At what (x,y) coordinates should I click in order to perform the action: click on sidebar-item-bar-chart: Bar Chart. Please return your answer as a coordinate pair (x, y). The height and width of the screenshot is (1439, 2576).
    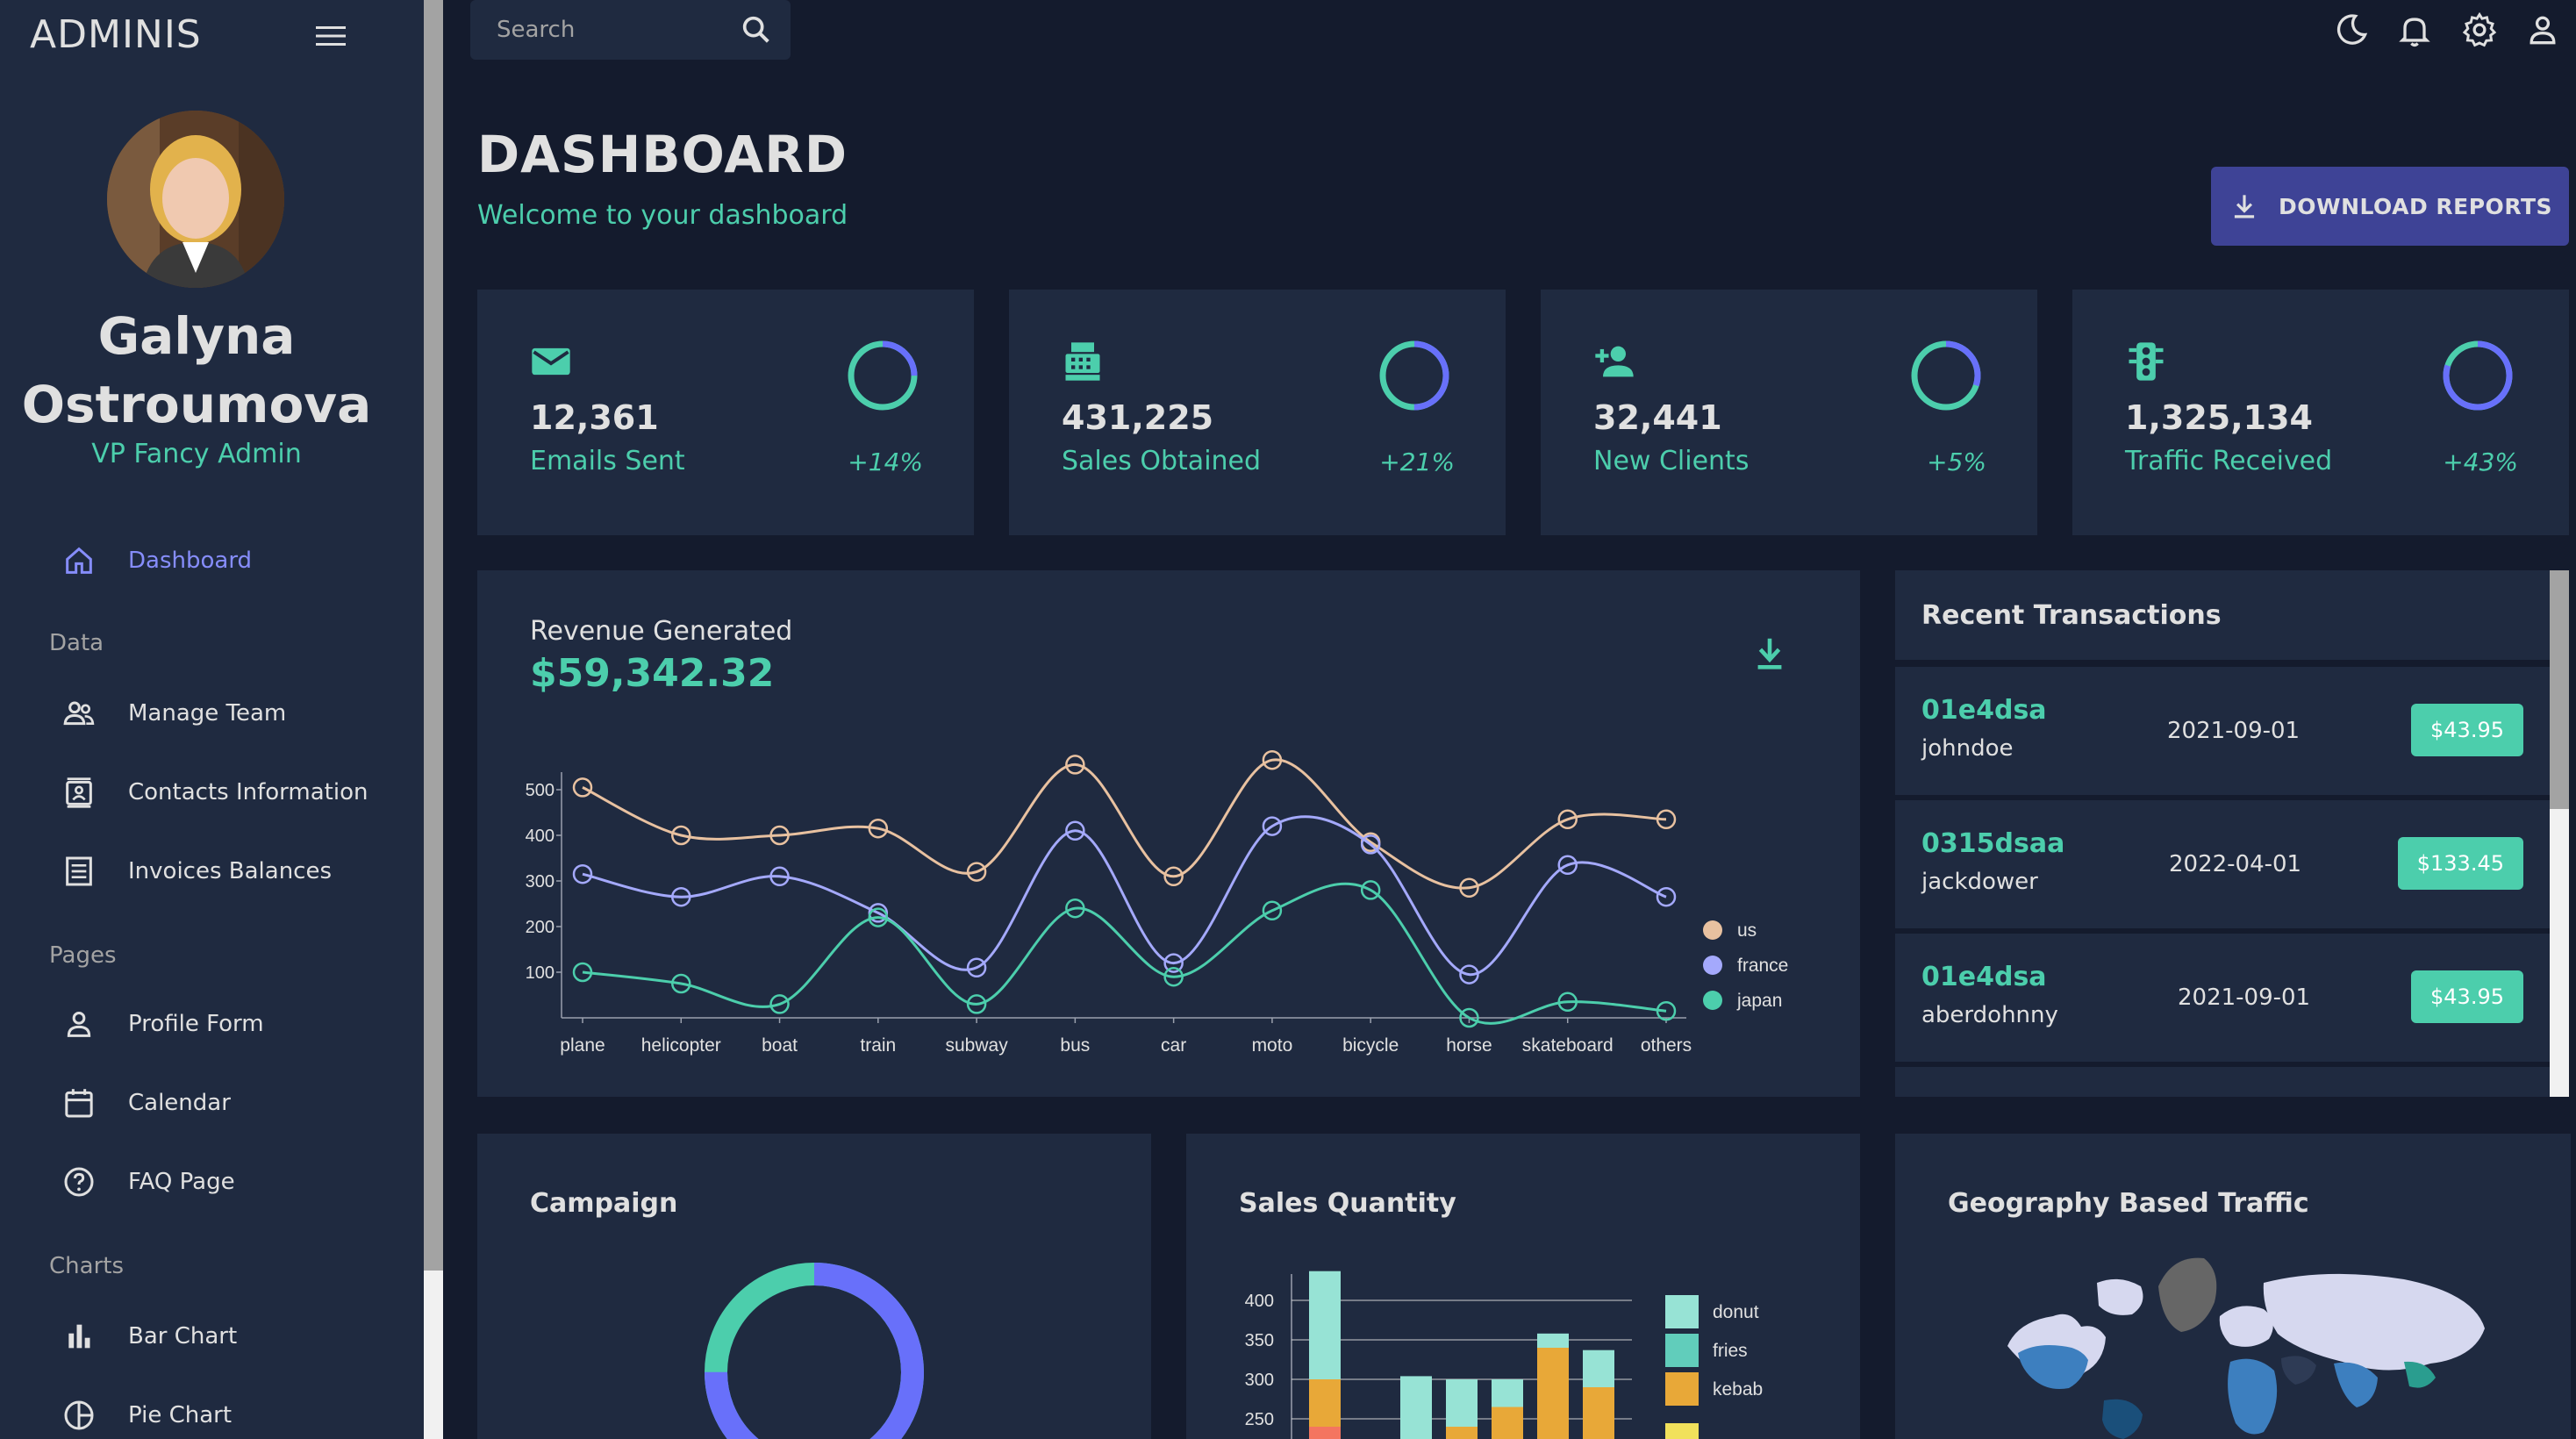
    Looking at the image, I should click on (149, 1336).